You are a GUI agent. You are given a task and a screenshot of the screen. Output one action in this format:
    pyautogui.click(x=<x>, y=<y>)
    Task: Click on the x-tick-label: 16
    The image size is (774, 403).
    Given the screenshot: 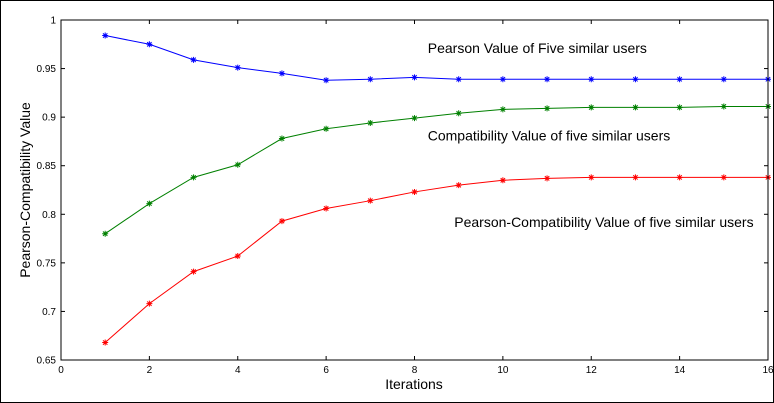 What is the action you would take?
    pyautogui.click(x=768, y=370)
    